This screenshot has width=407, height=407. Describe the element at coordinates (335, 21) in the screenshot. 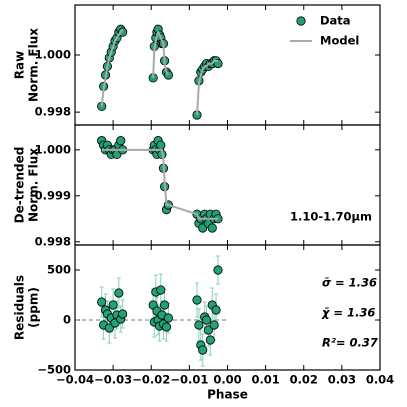

I see `legend-label: Data` at that location.